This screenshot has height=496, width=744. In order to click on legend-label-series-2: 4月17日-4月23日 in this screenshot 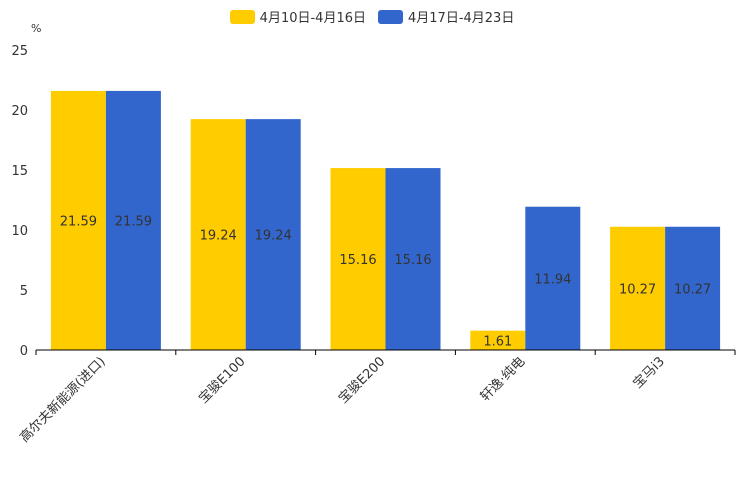, I will do `click(461, 18)`.